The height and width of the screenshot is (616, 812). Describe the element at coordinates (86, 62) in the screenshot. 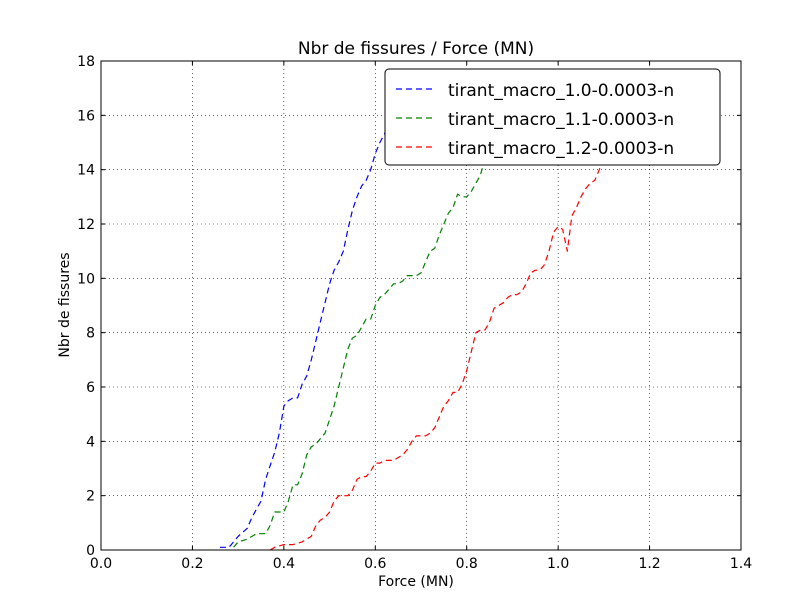

I see `y-tick-label: 18` at that location.